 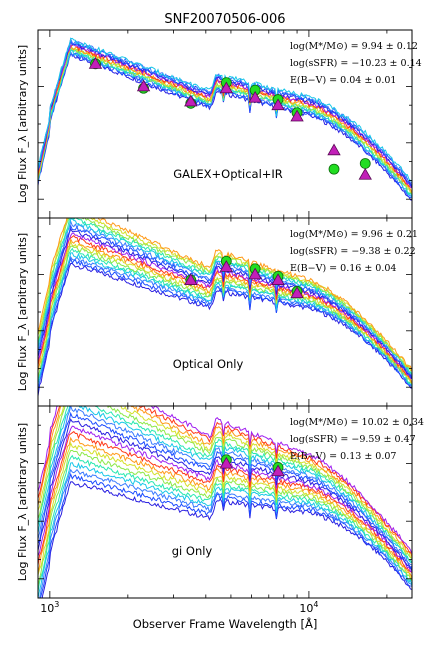 I want to click on panel-3-points, so click(x=252, y=465).